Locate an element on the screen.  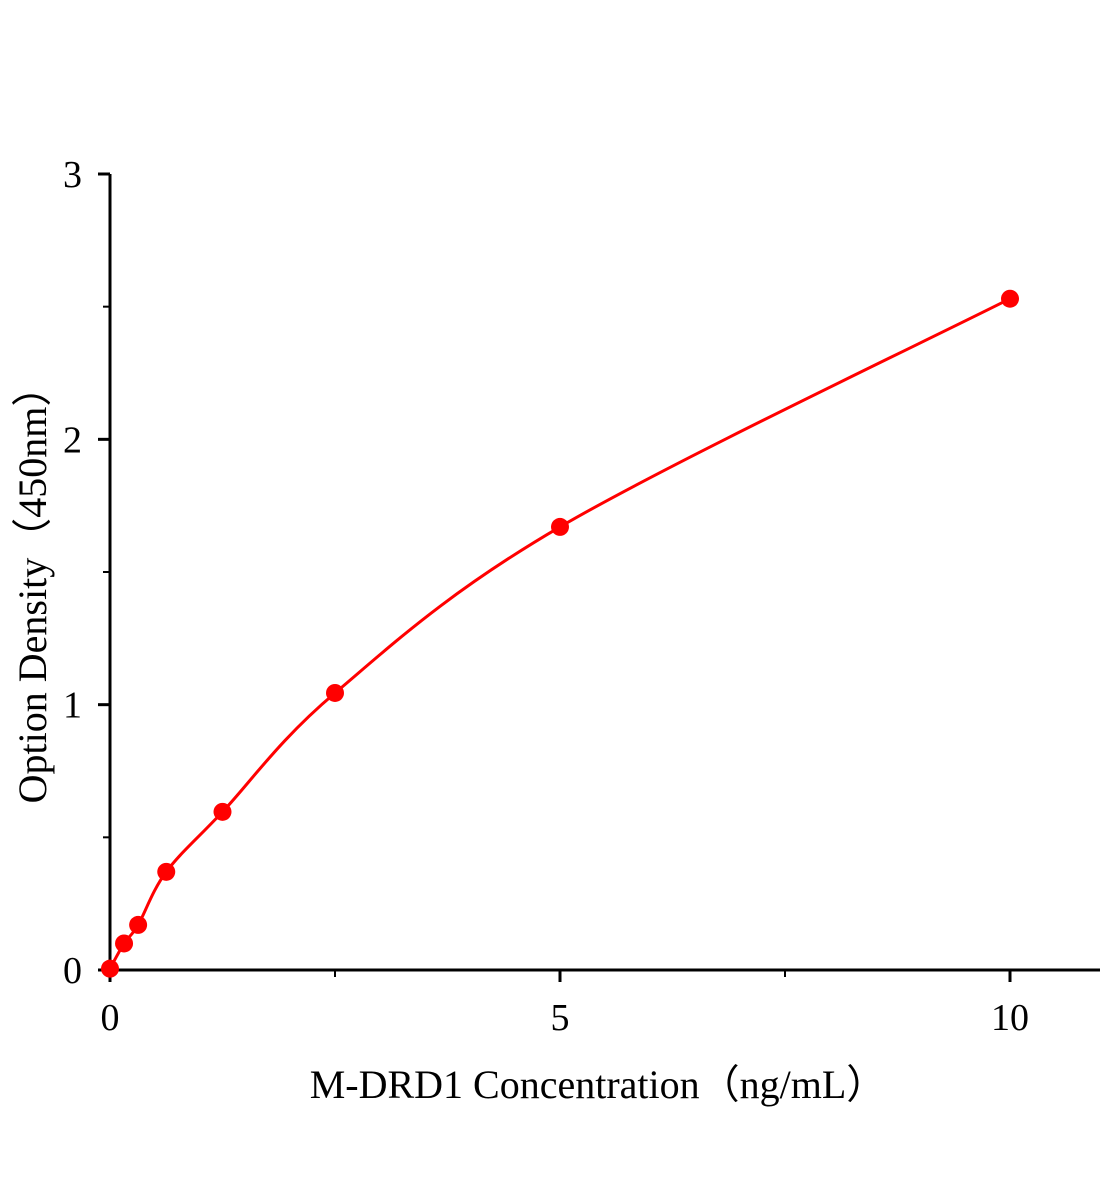
x-axis-label: M-DRD1 Concentration（ng/mL） is located at coordinates (598, 1084).